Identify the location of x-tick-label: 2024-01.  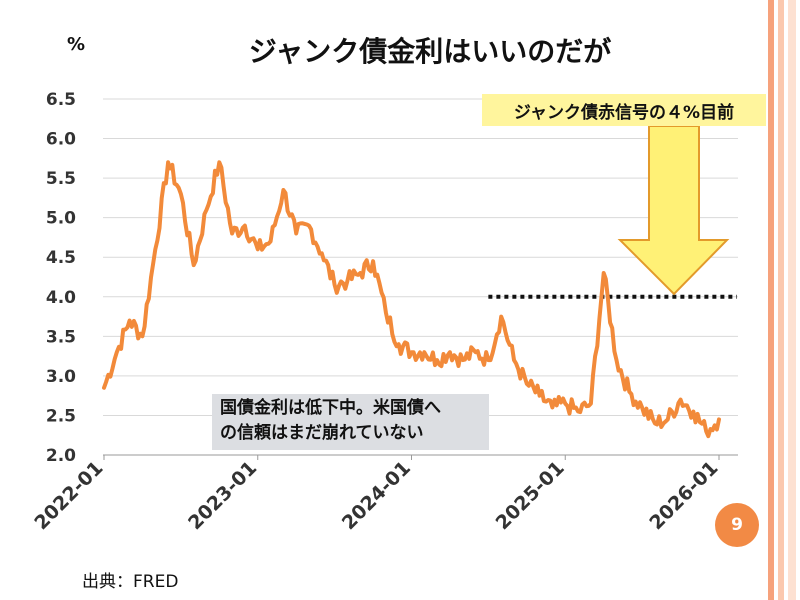
(376, 495).